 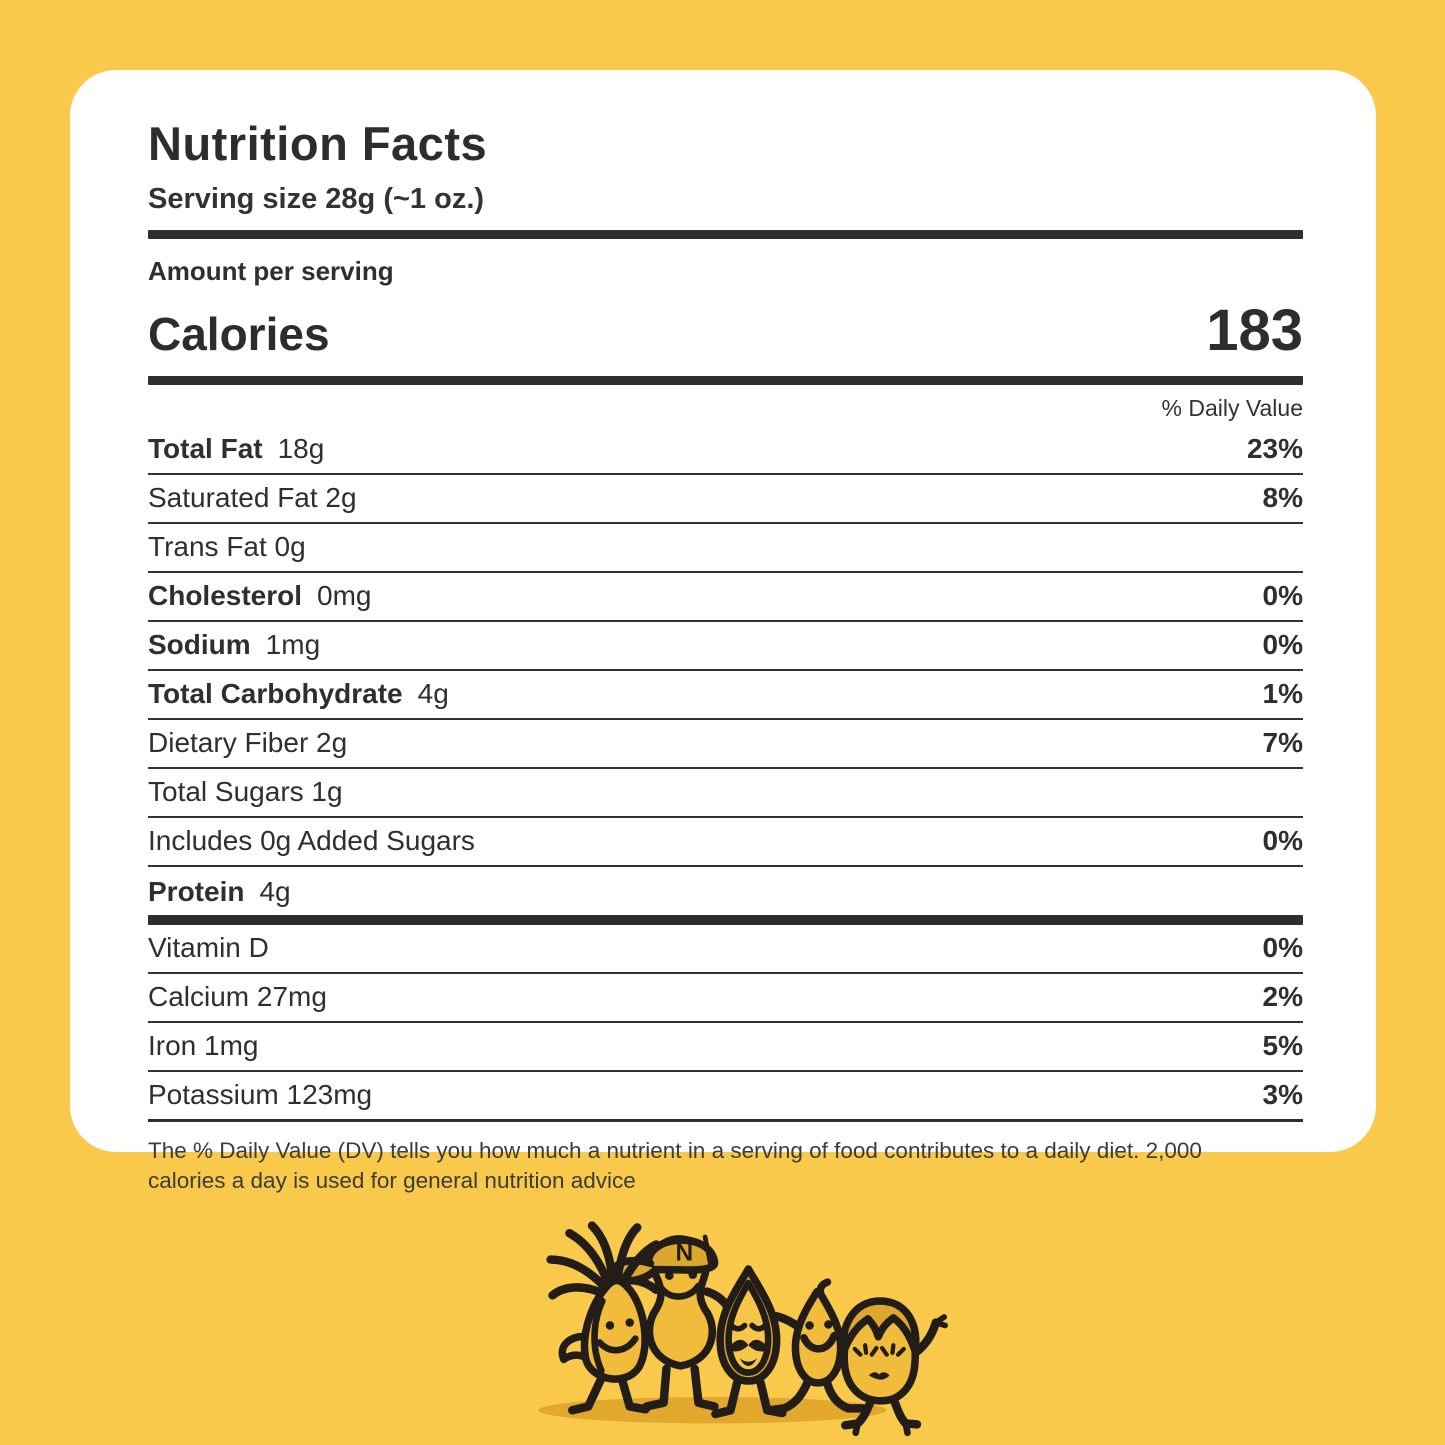 I want to click on nutrient-row: Vitamin D 0%, so click(x=725, y=949).